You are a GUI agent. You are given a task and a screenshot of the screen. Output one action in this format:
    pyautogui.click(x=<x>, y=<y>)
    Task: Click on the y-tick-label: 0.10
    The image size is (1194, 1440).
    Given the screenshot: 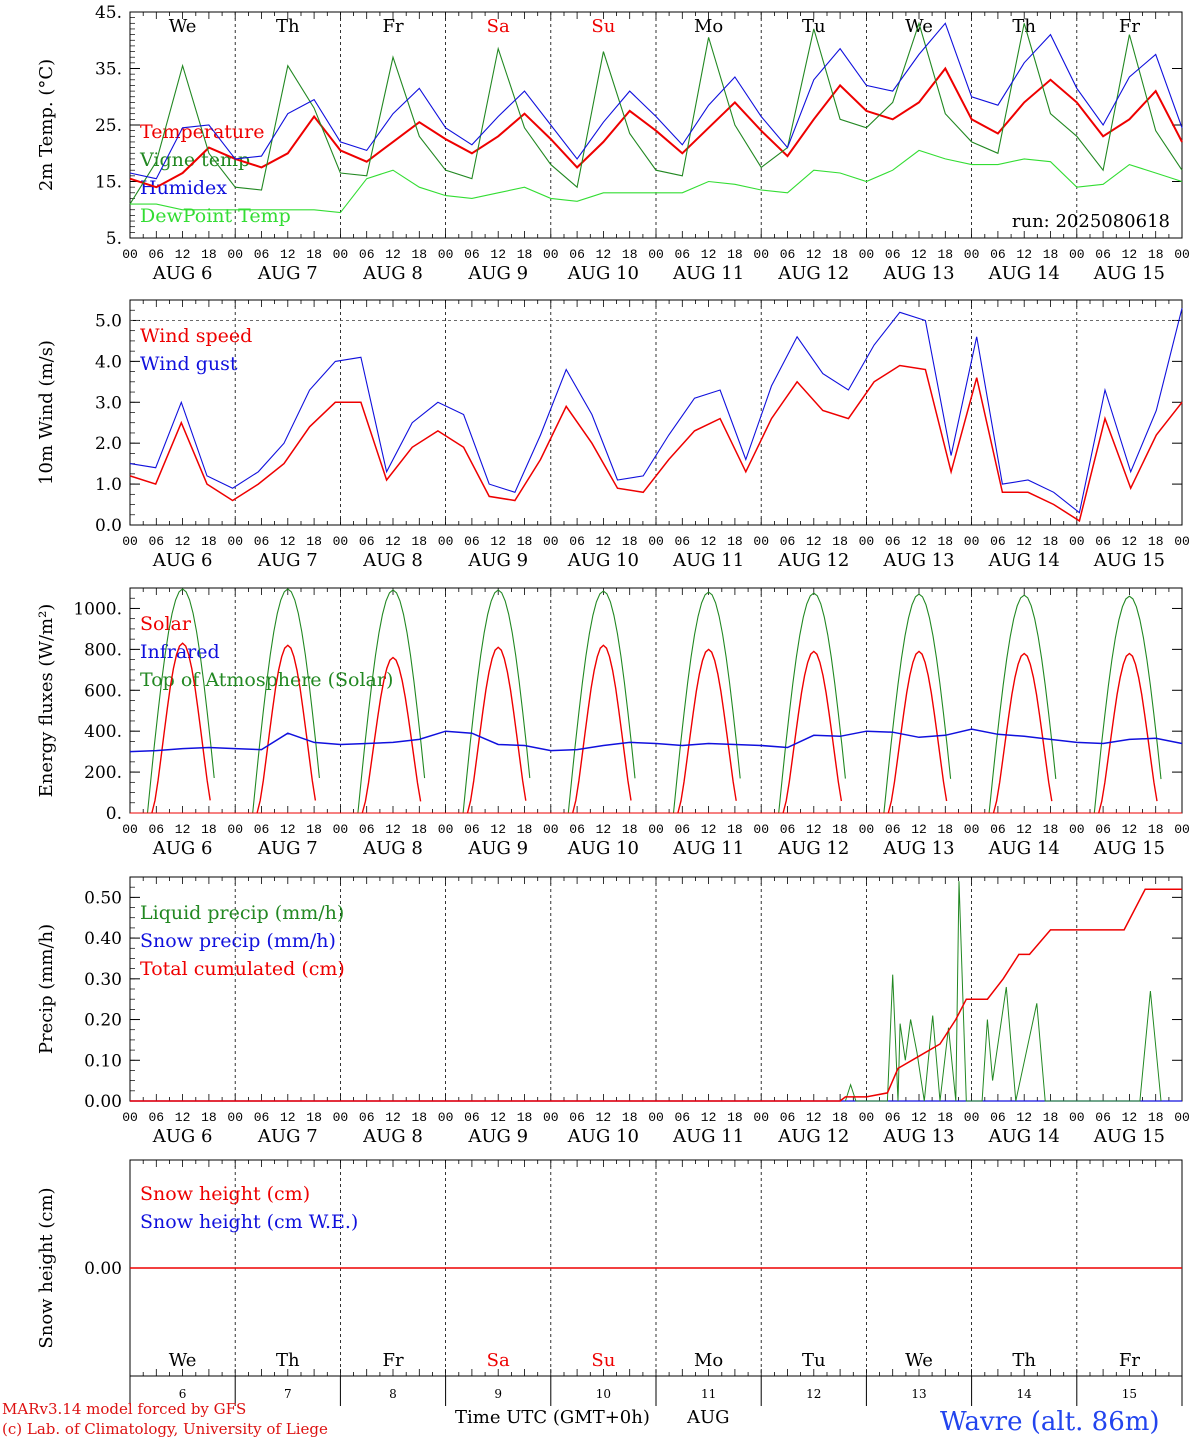 What is the action you would take?
    pyautogui.click(x=103, y=1061)
    